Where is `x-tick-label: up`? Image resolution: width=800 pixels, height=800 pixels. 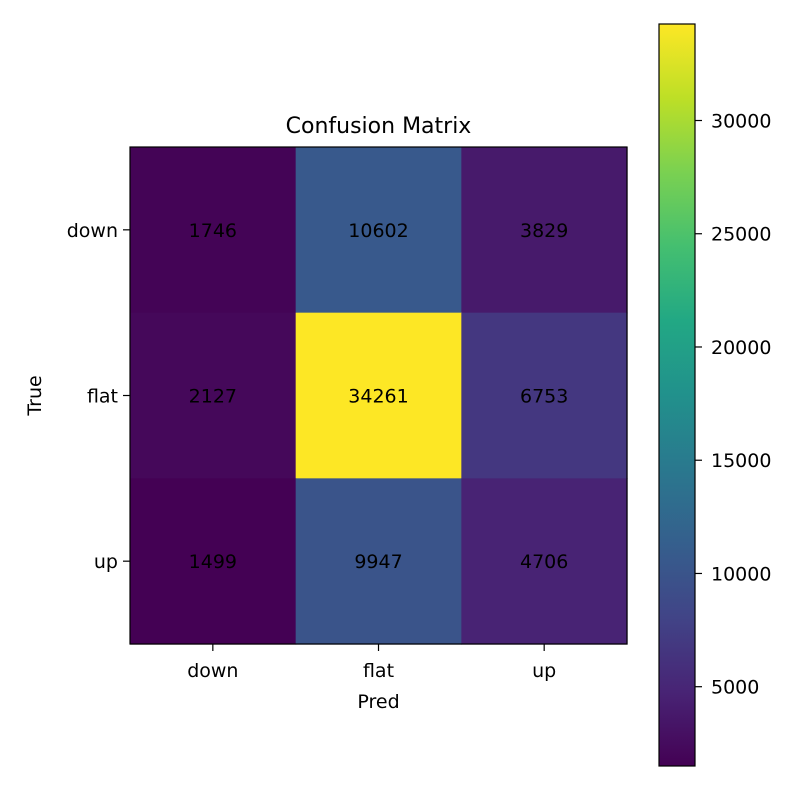 x-tick-label: up is located at coordinates (544, 671).